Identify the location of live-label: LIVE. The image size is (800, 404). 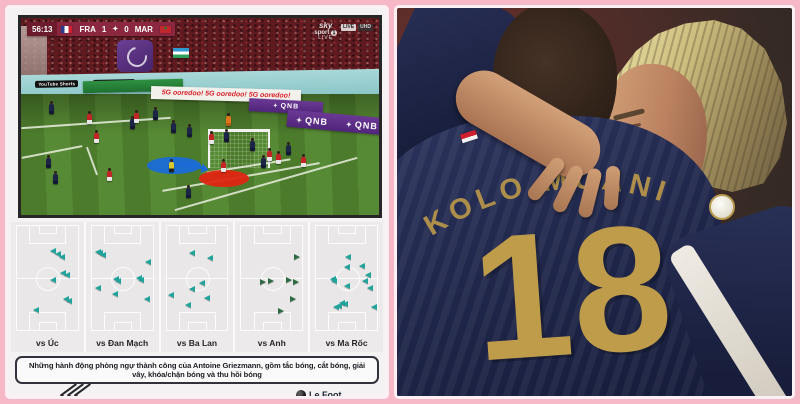
(326, 38).